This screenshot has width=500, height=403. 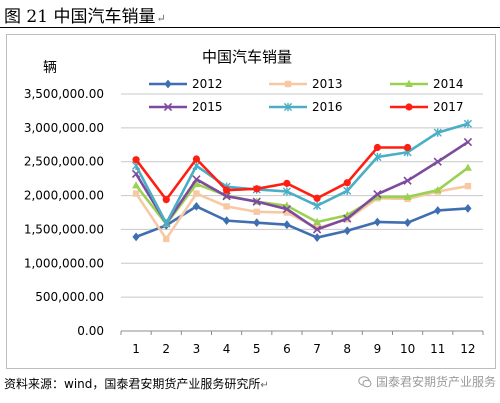 What do you see at coordinates (427, 107) in the screenshot?
I see `legend-item: 2017` at bounding box center [427, 107].